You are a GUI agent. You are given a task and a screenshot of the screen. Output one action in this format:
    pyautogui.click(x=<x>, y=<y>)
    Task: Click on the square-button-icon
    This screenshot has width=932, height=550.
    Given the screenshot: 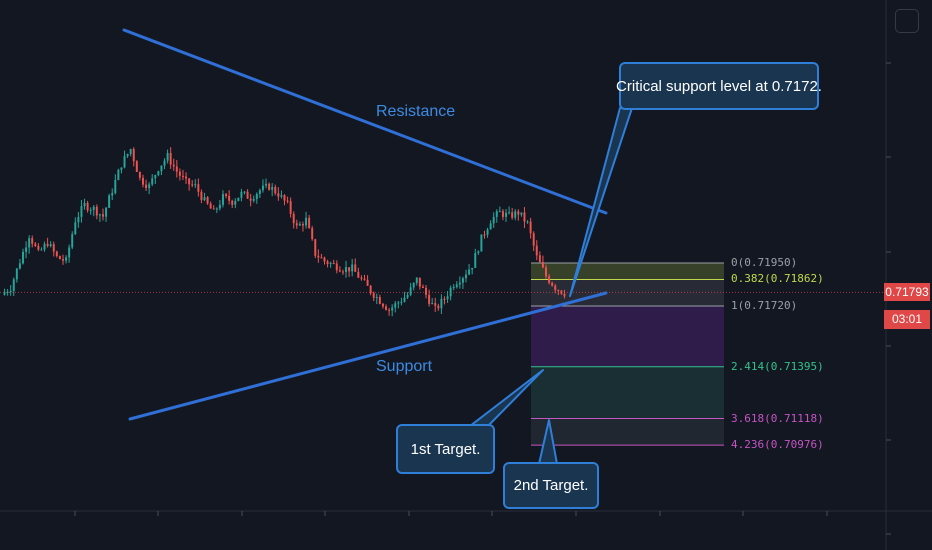 What is the action you would take?
    pyautogui.click(x=907, y=21)
    